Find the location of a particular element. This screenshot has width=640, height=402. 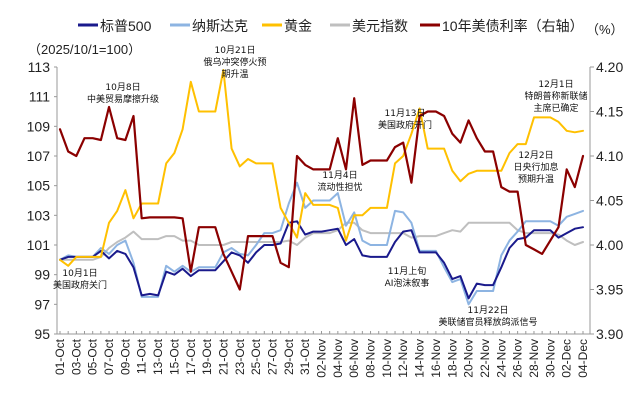

left-tick-label: 105 is located at coordinates (39, 186).